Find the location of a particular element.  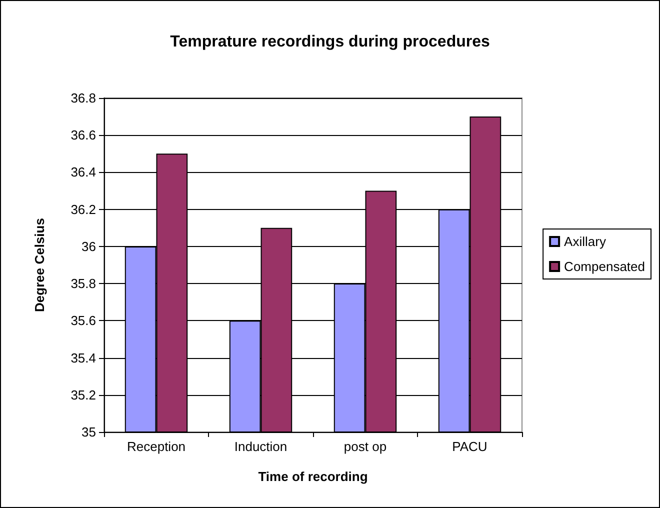

y-tick-label: 36.4 is located at coordinates (83, 172).